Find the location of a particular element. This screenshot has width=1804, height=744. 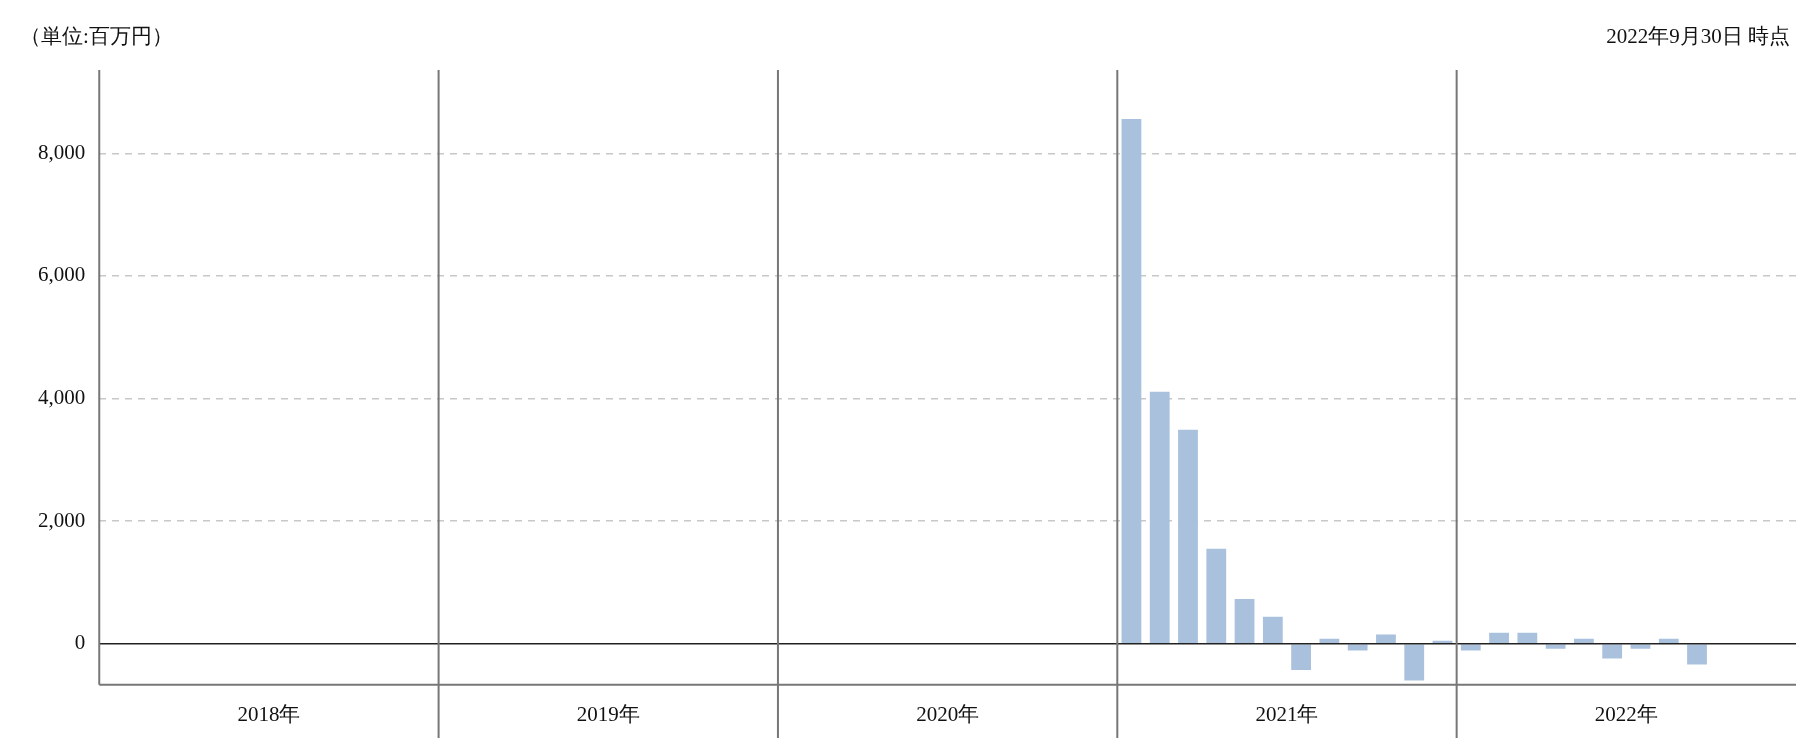

x-tick-label: 2019年 is located at coordinates (608, 713).